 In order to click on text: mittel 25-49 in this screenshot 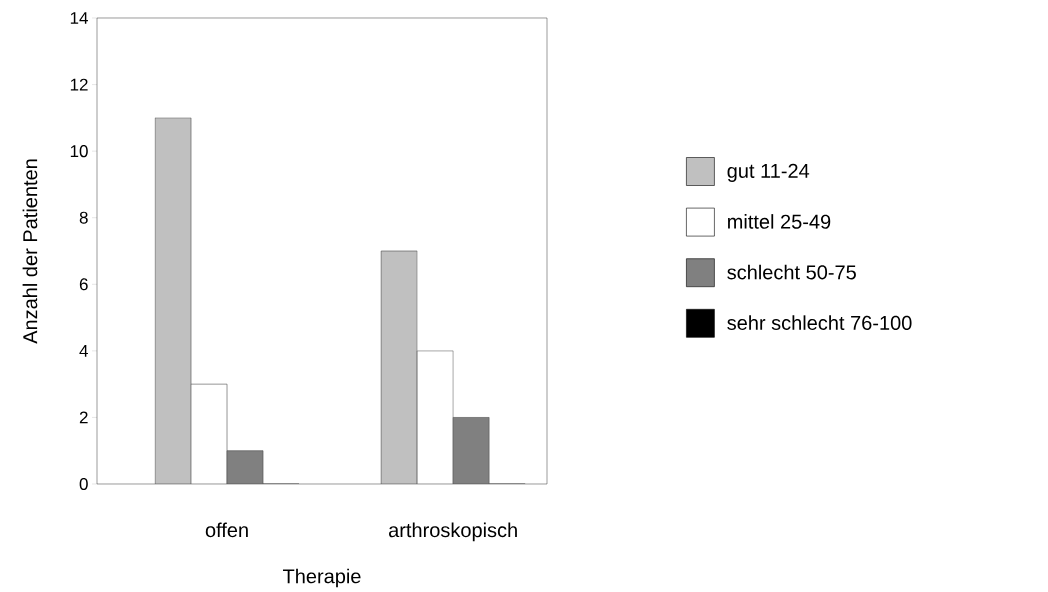, I will do `click(779, 221)`.